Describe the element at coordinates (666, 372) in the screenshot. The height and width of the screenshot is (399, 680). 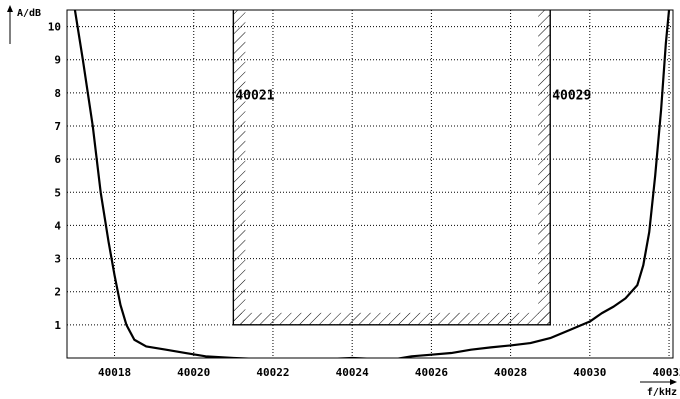
I see `x-tick-label: 40032` at that location.